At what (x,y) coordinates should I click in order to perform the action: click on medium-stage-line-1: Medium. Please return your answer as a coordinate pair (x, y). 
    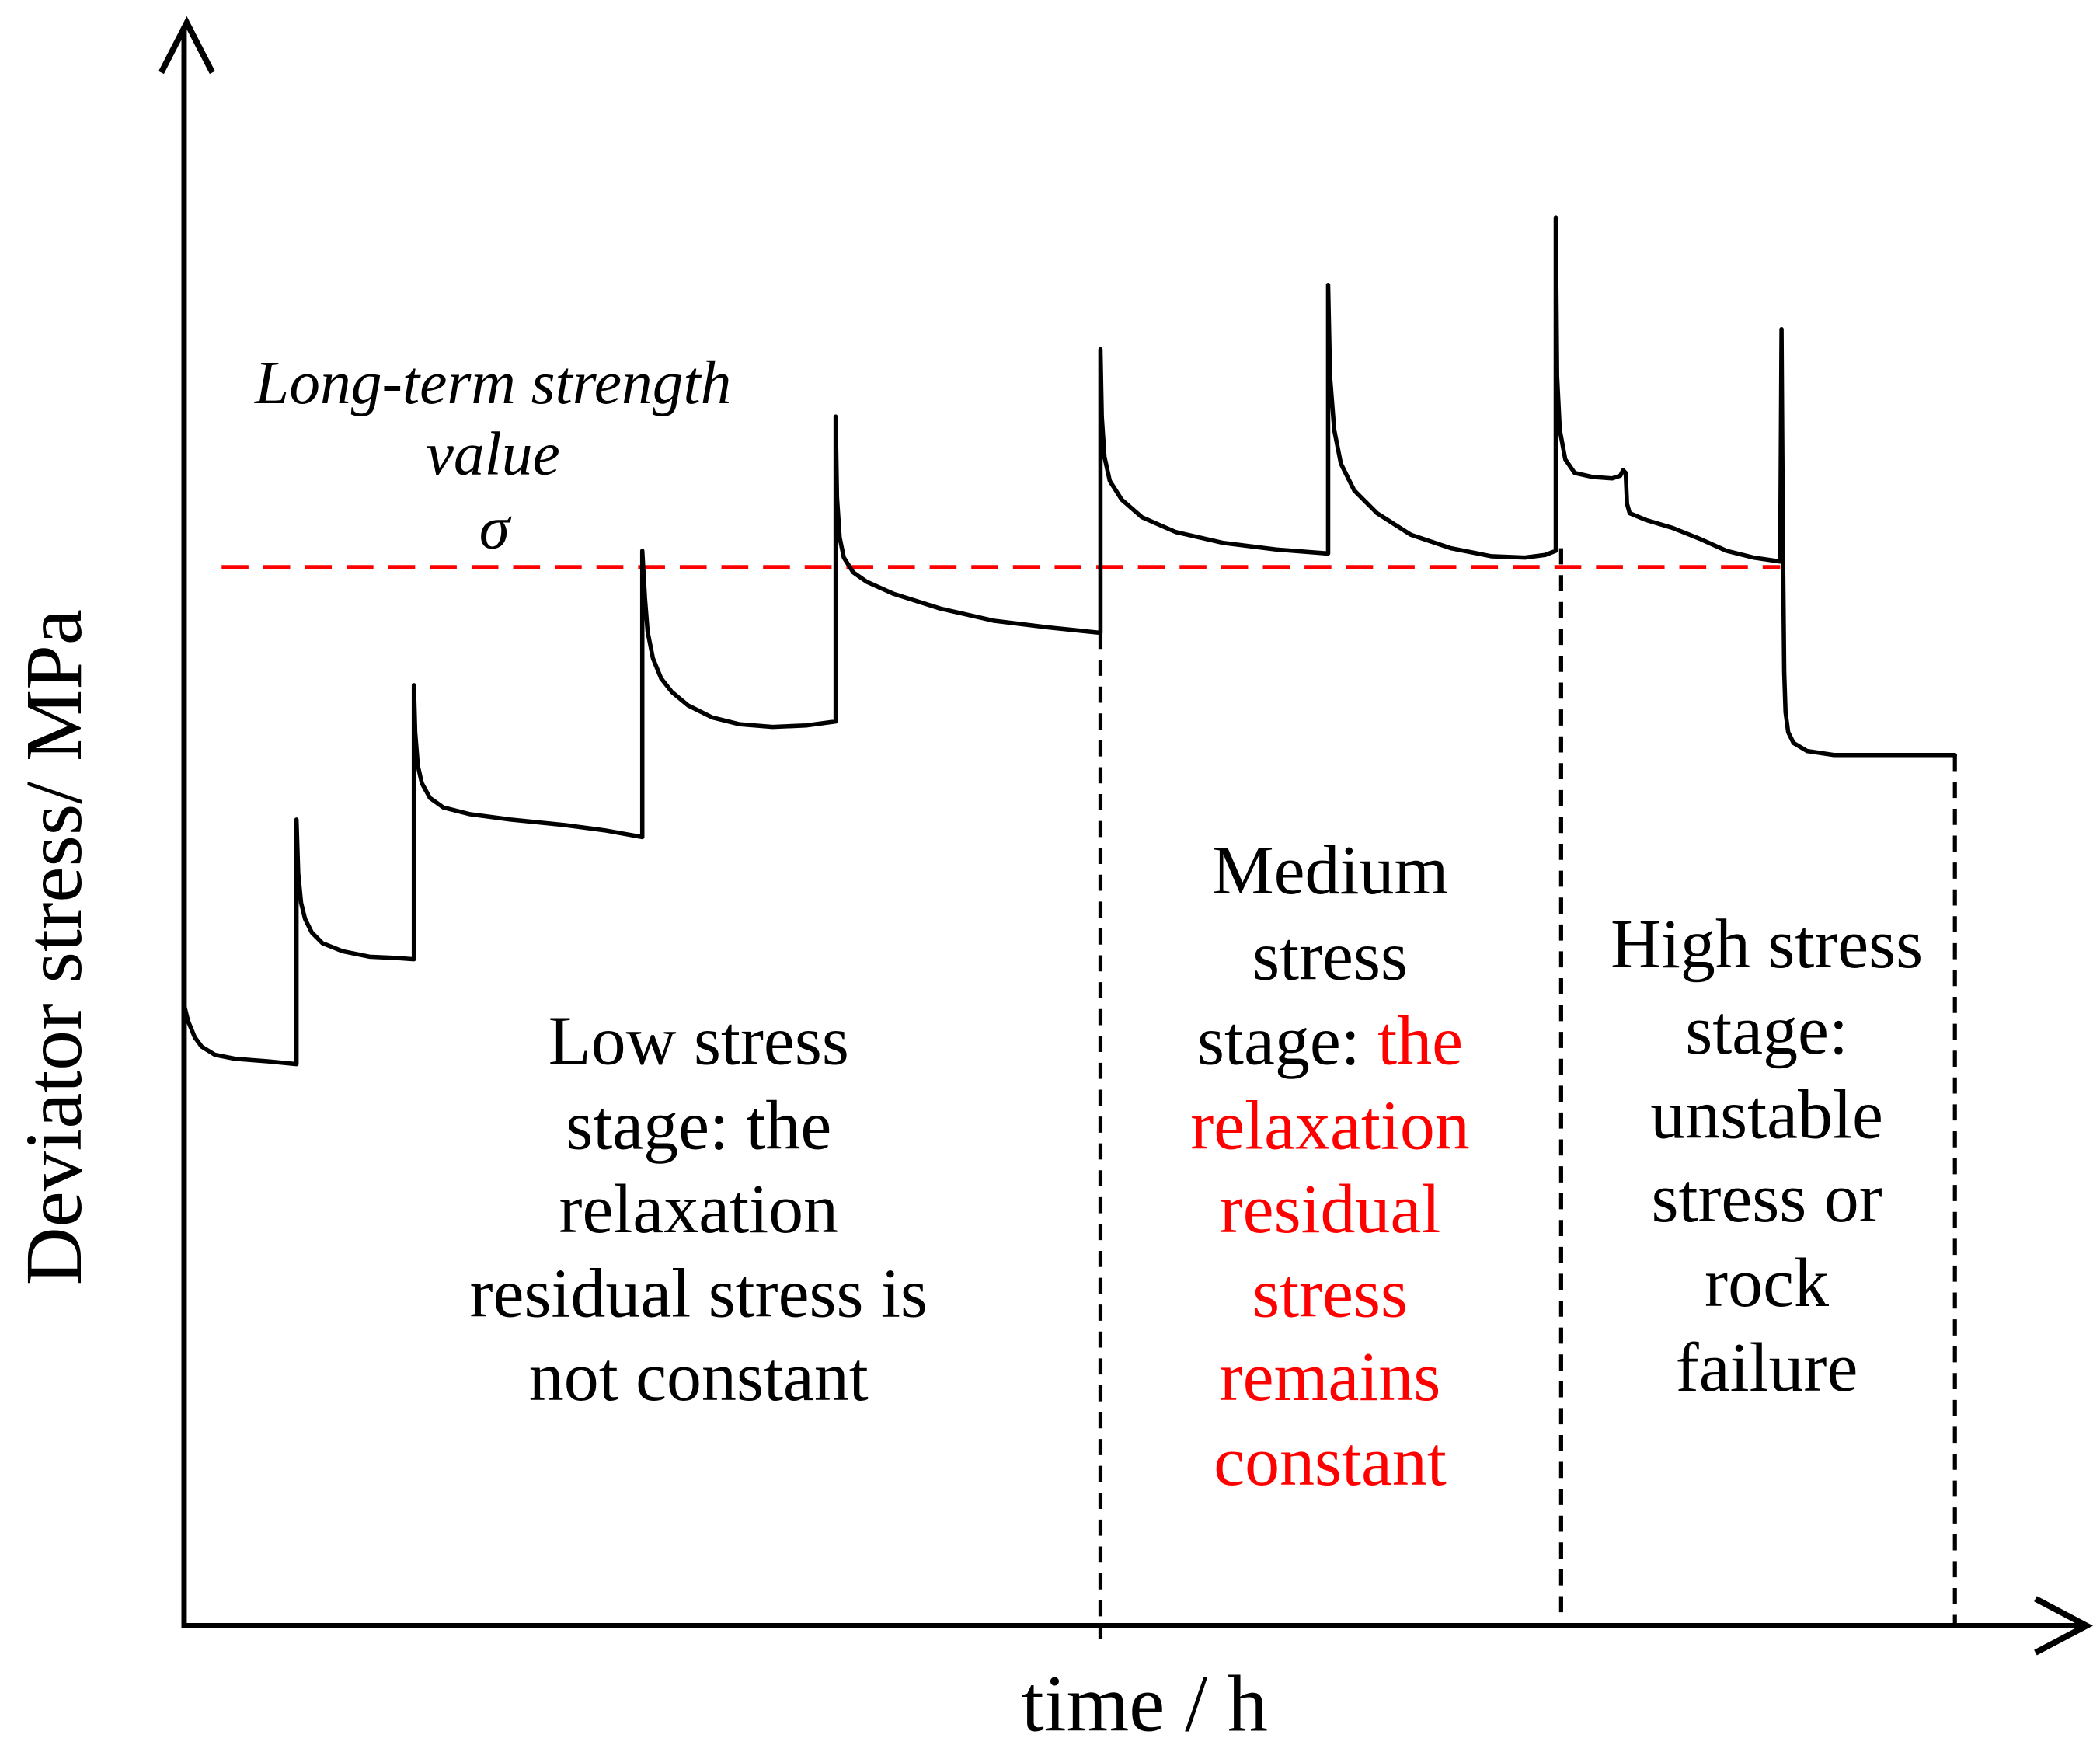
    Looking at the image, I should click on (1330, 870).